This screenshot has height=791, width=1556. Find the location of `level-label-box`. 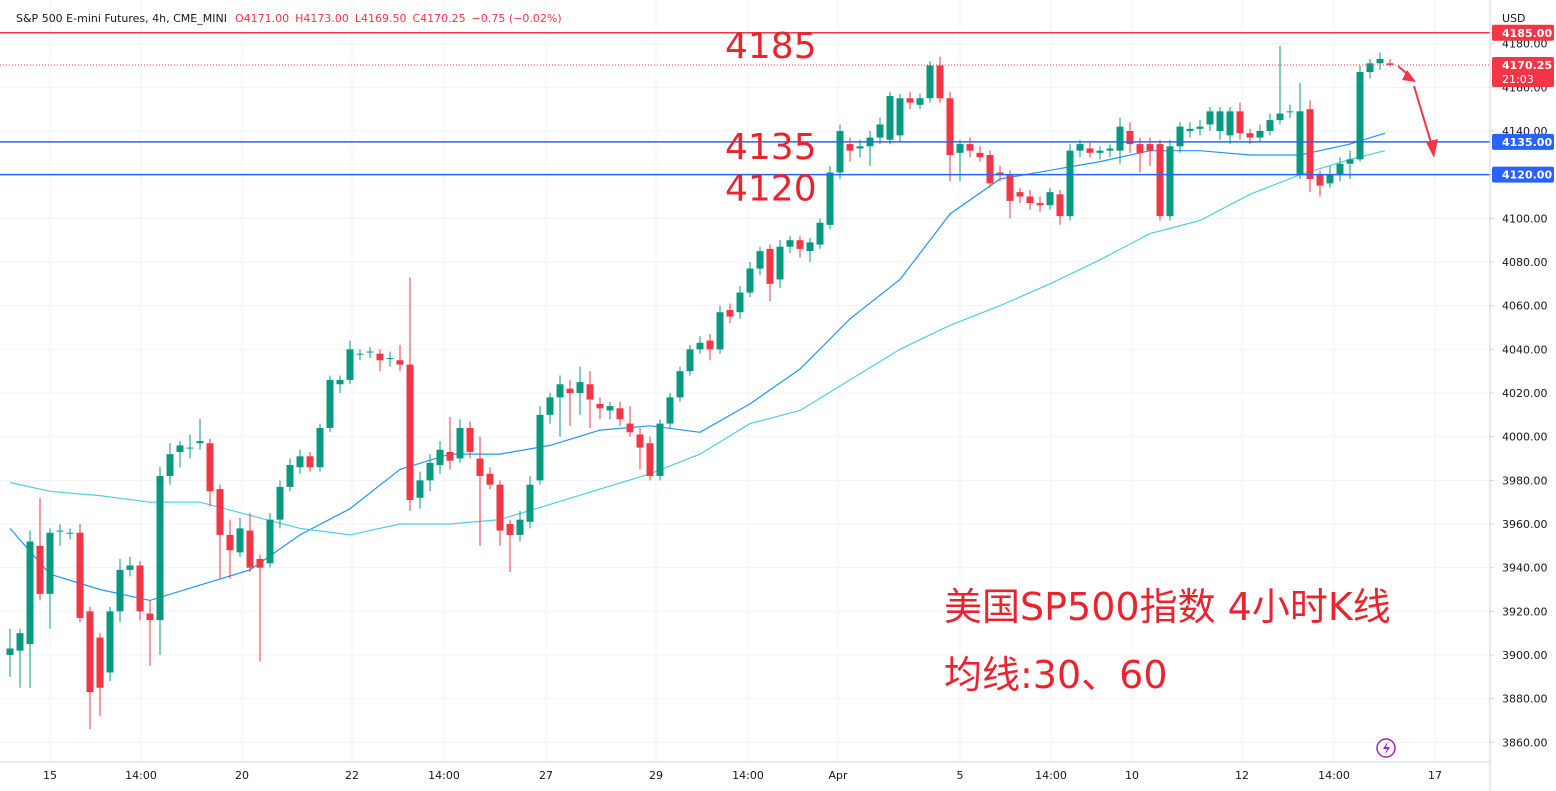

level-label-box is located at coordinates (1523, 174).